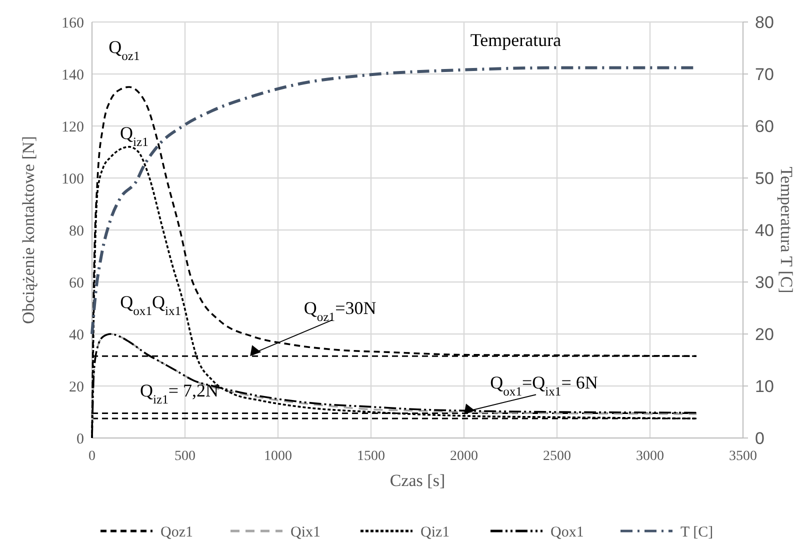 The image size is (811, 553). Describe the element at coordinates (76, 387) in the screenshot. I see `y-tick-label: 20` at that location.